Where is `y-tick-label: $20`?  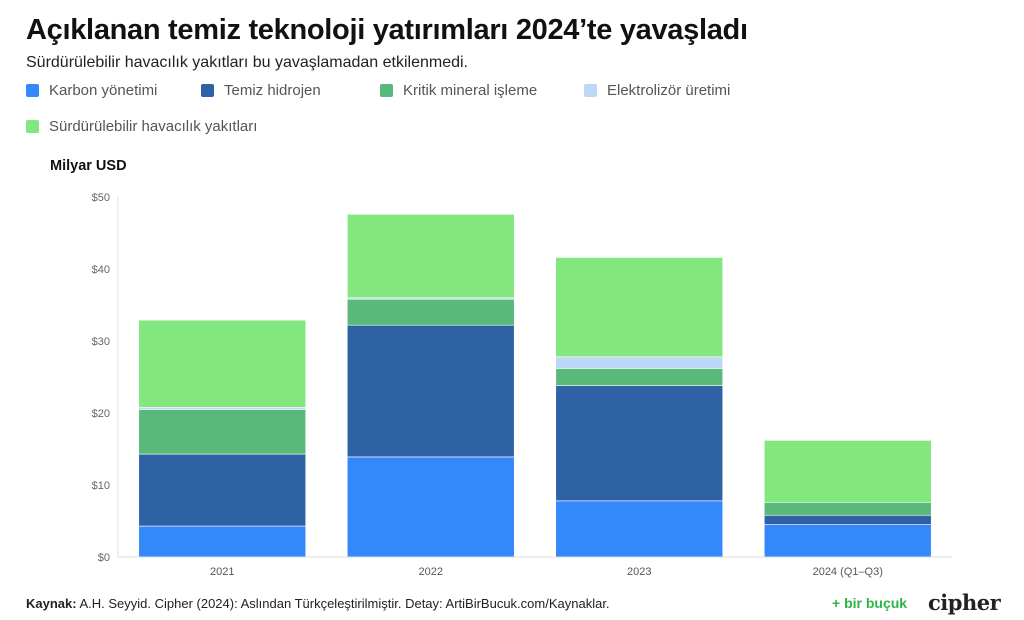 y-tick-label: $20 is located at coordinates (101, 414).